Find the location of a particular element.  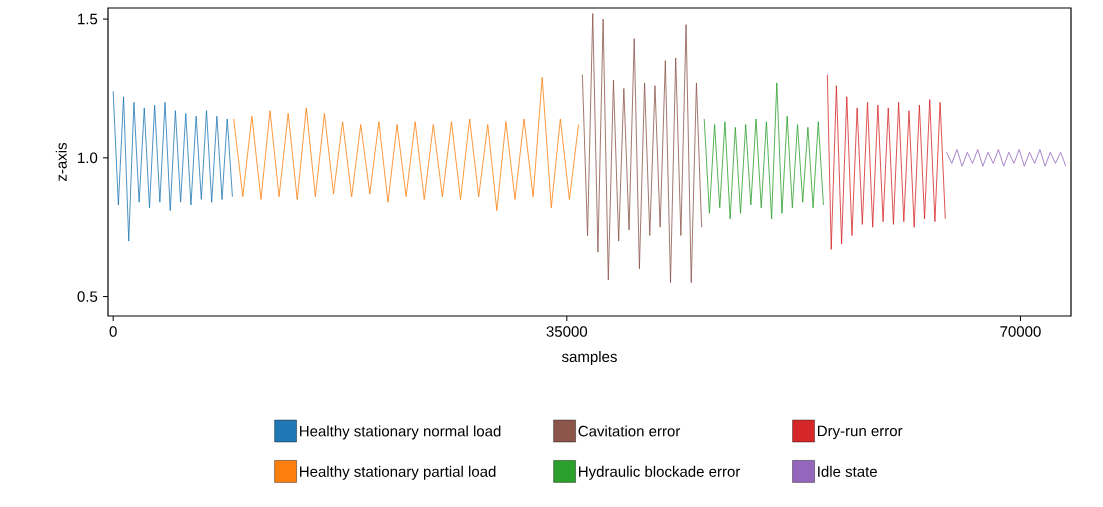

legend-label: Cavitation error is located at coordinates (629, 431).